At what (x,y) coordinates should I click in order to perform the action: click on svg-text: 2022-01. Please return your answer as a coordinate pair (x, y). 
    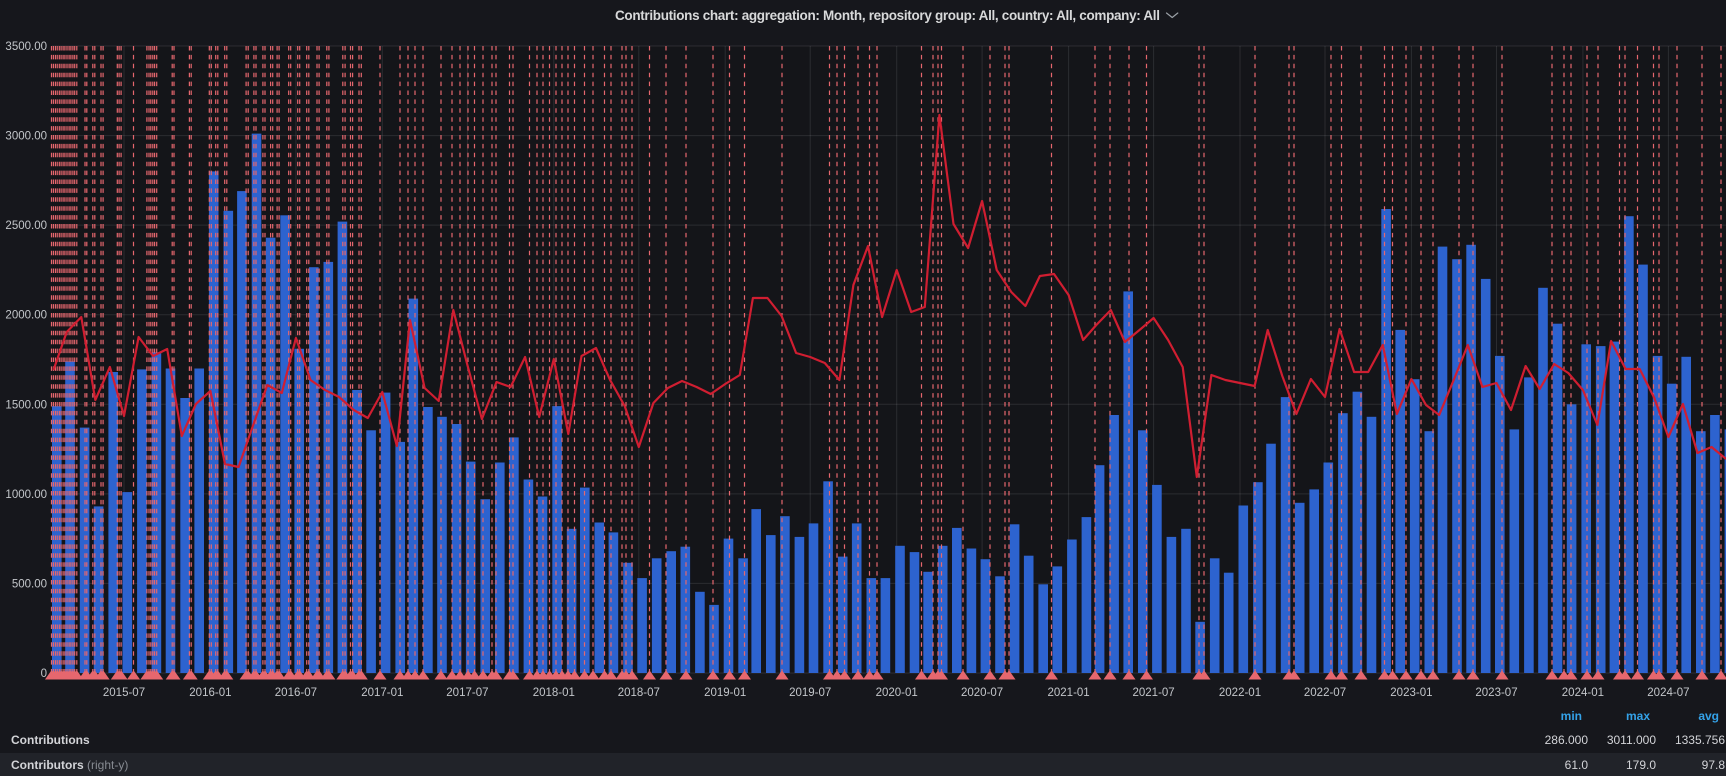
    Looking at the image, I should click on (1240, 693).